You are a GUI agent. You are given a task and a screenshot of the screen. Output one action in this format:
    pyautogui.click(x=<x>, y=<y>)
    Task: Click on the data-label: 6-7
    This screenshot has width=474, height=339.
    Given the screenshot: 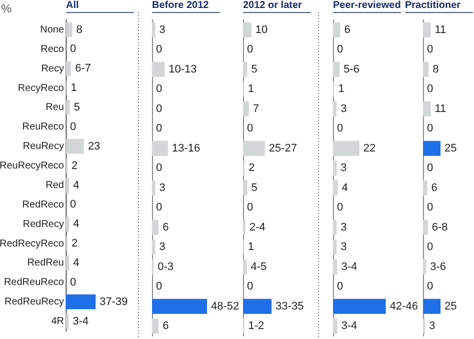 What is the action you would take?
    pyautogui.click(x=83, y=68)
    